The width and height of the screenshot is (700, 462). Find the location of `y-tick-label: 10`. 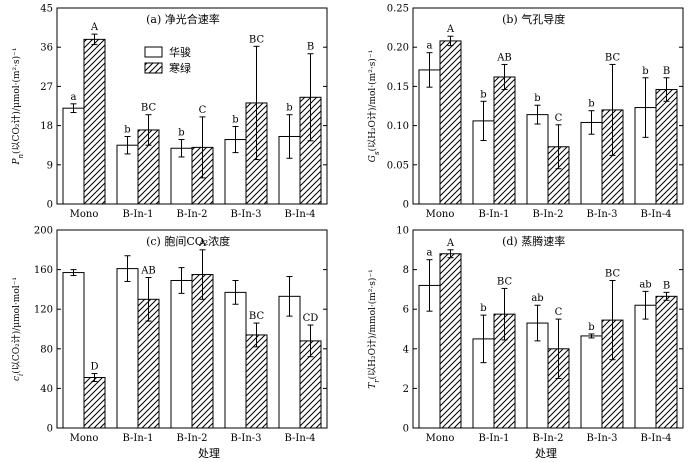

y-tick-label: 10 is located at coordinates (402, 231).